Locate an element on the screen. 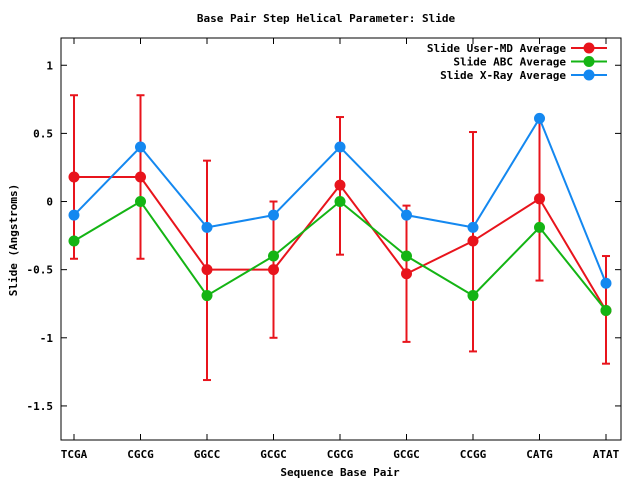 This screenshot has width=640, height=480. x-tick-label: GGCC is located at coordinates (207, 454).